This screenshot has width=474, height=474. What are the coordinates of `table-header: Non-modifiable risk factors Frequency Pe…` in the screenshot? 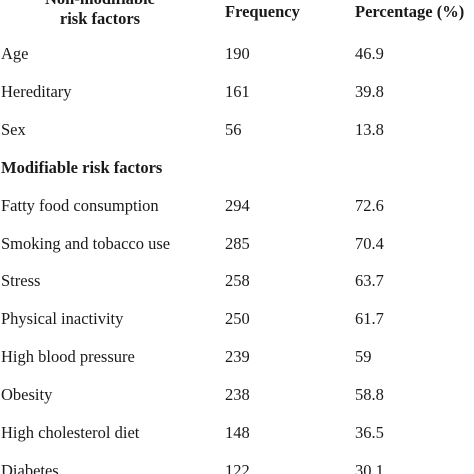 It's located at (237, 20).